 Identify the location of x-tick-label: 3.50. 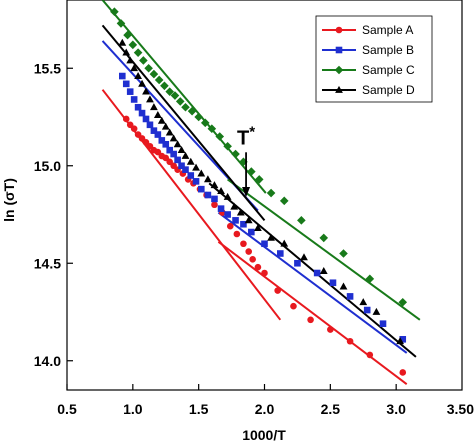
(460, 409).